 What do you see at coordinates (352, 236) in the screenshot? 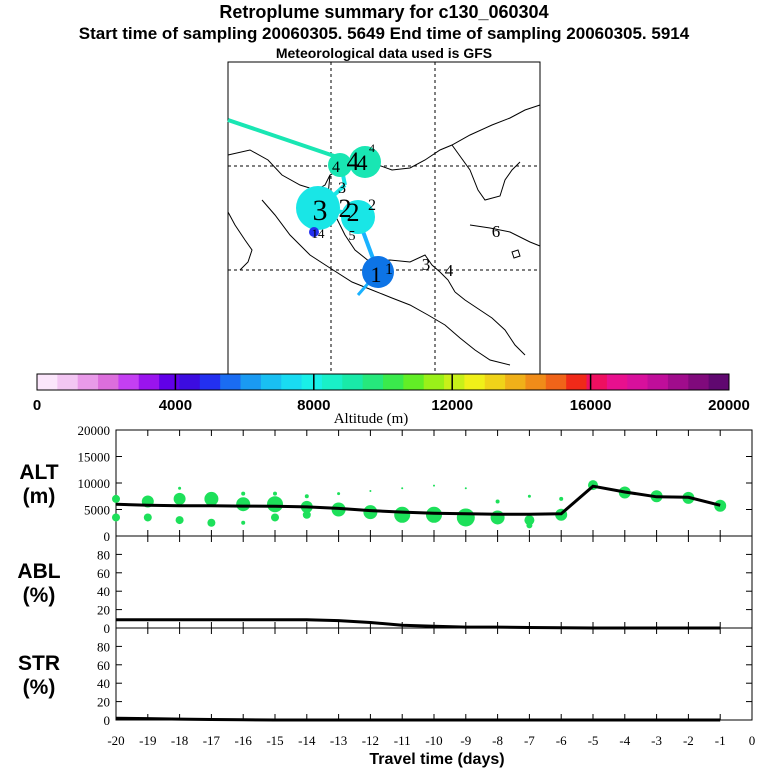
I see `map-label: 5` at bounding box center [352, 236].